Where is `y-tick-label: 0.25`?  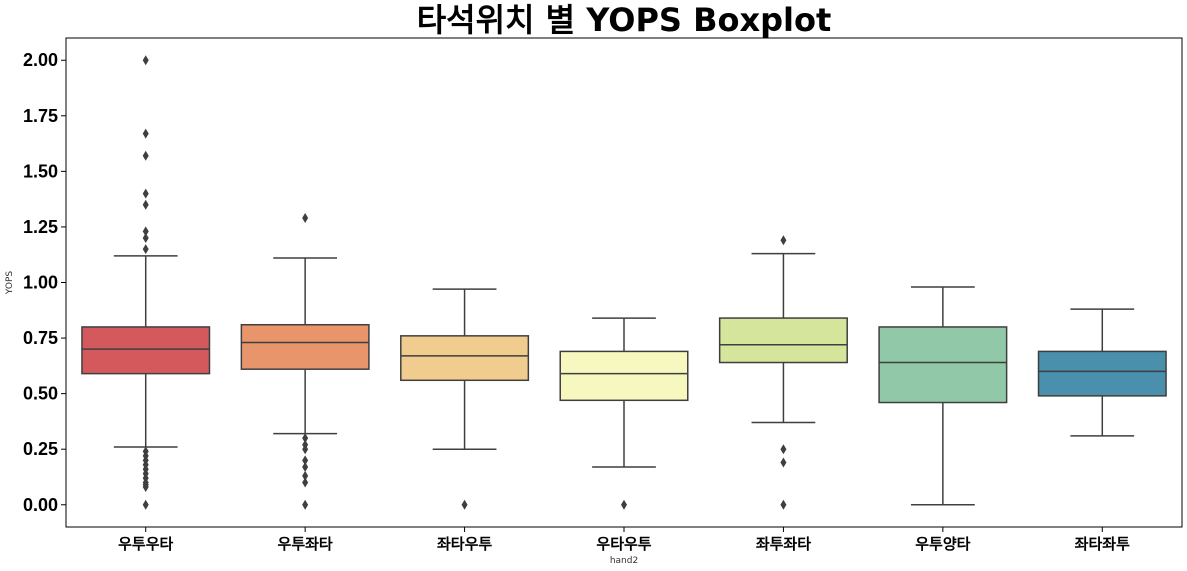 y-tick-label: 0.25 is located at coordinates (40, 449).